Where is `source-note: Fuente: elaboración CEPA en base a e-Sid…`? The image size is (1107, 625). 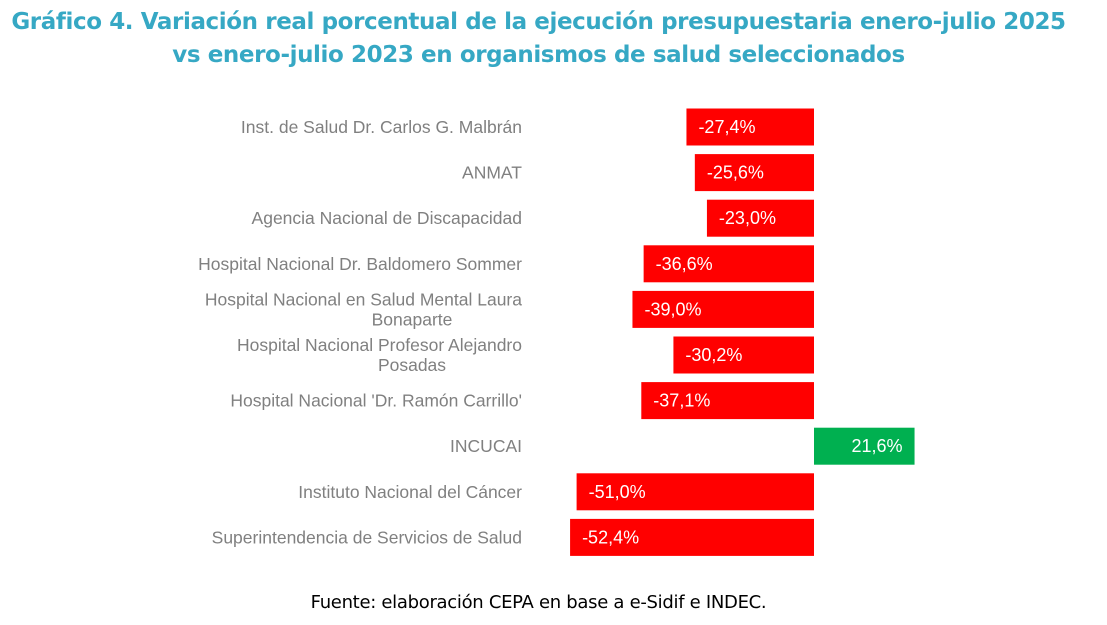 source-note: Fuente: elaboración CEPA en base a e-Sid… is located at coordinates (538, 602).